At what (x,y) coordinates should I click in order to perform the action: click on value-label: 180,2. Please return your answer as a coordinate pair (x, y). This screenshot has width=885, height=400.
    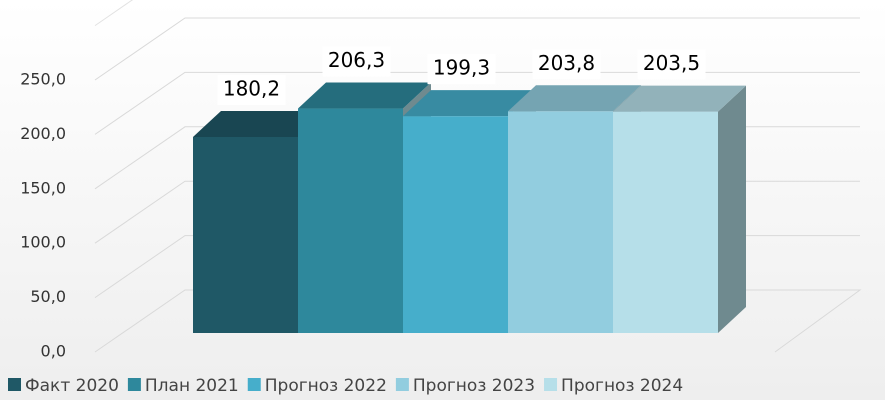
    Looking at the image, I should click on (251, 88).